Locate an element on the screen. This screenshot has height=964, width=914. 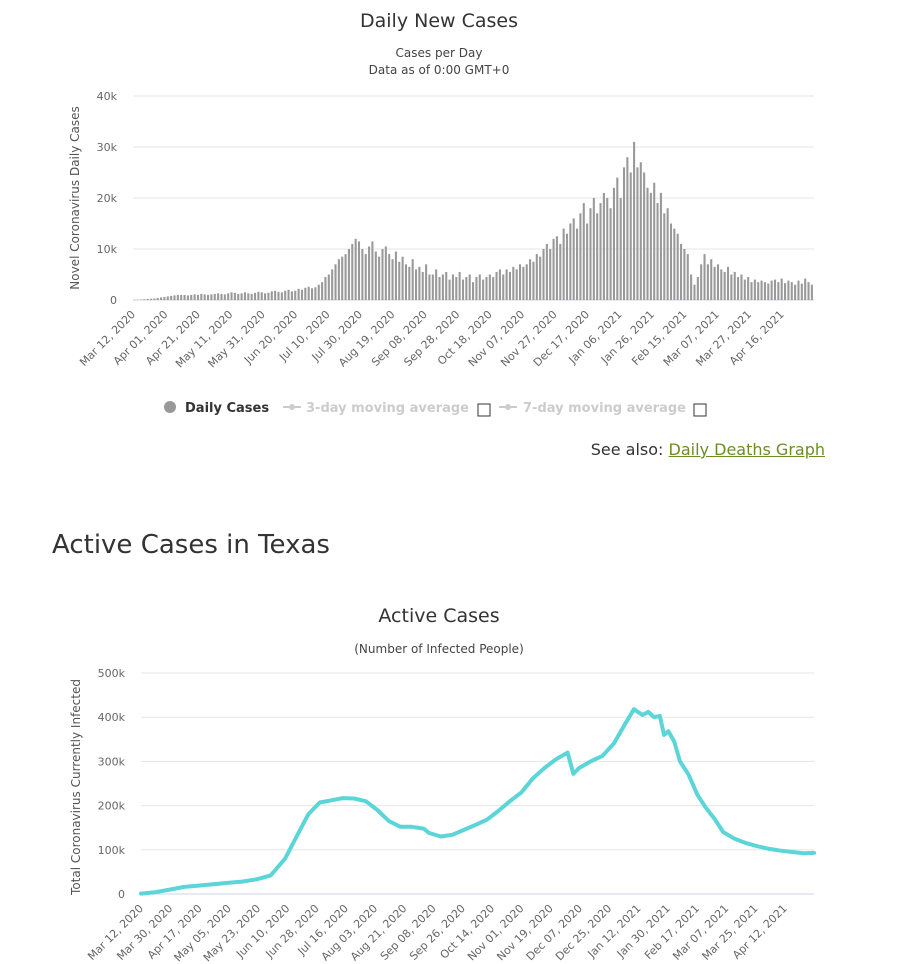
y-tick-label: 100k is located at coordinates (112, 850).